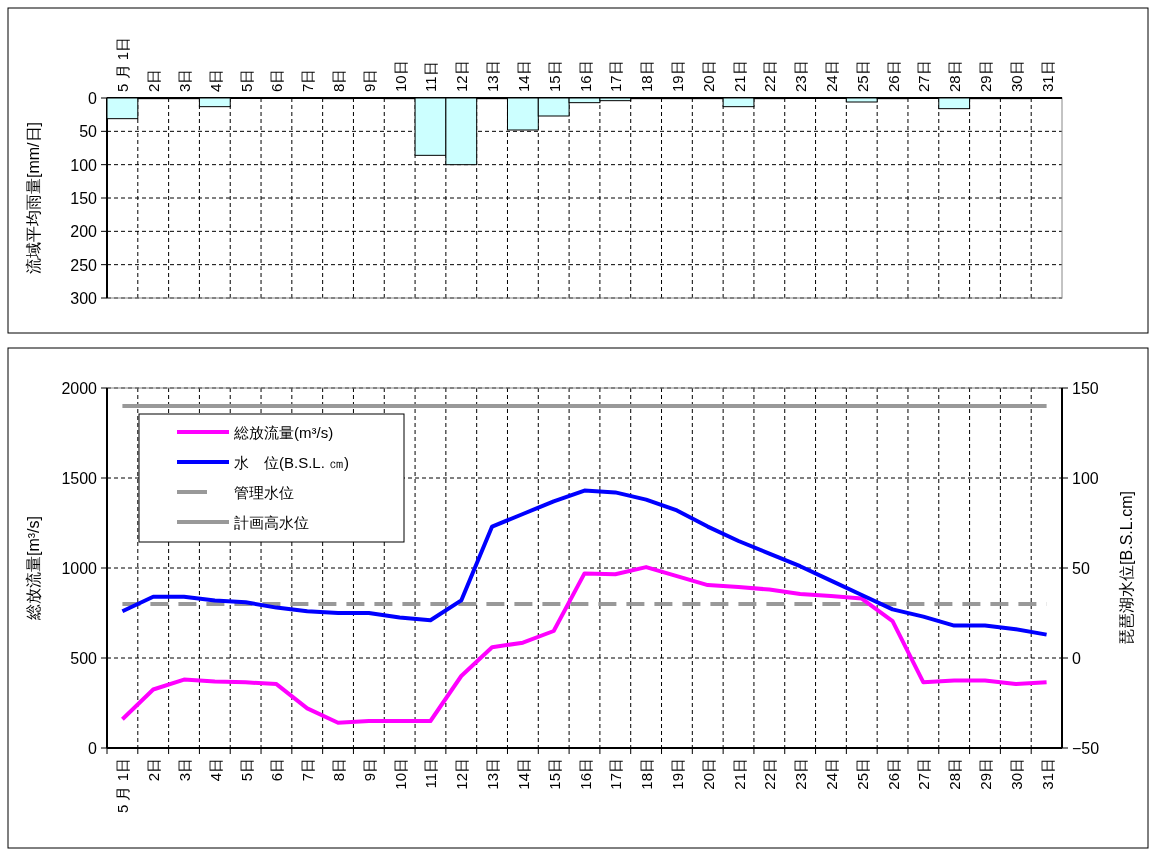 The width and height of the screenshot is (1152, 856). Describe the element at coordinates (84, 298) in the screenshot. I see `y-tick-label: 300` at that location.